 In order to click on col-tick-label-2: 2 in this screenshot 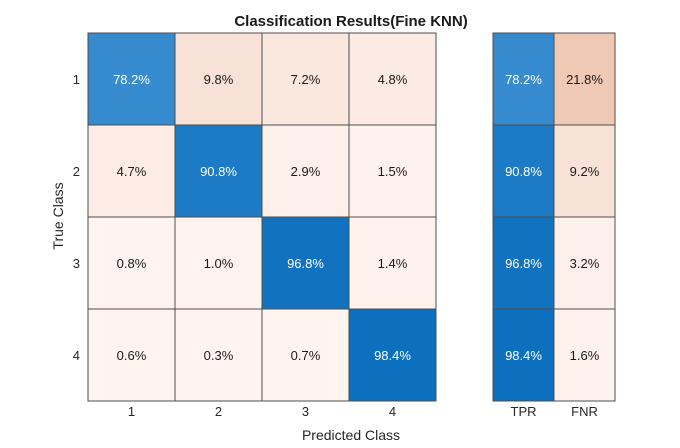, I will do `click(218, 411)`.